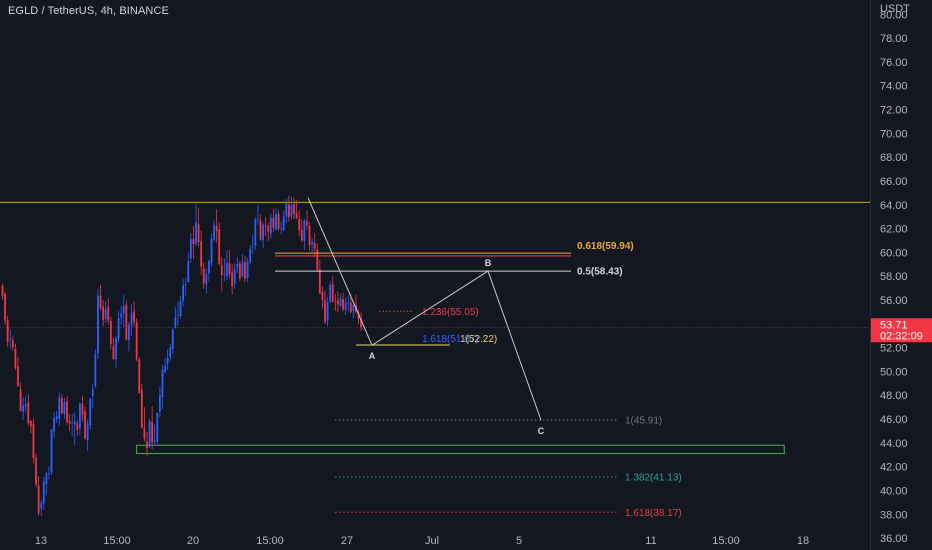 This screenshot has width=932, height=550. What do you see at coordinates (372, 356) in the screenshot?
I see `point-a-label: A` at bounding box center [372, 356].